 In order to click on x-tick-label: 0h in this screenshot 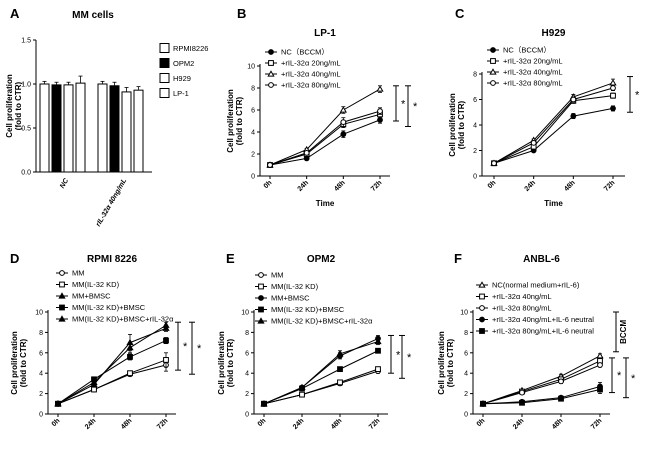, I will do `click(262, 422)`.